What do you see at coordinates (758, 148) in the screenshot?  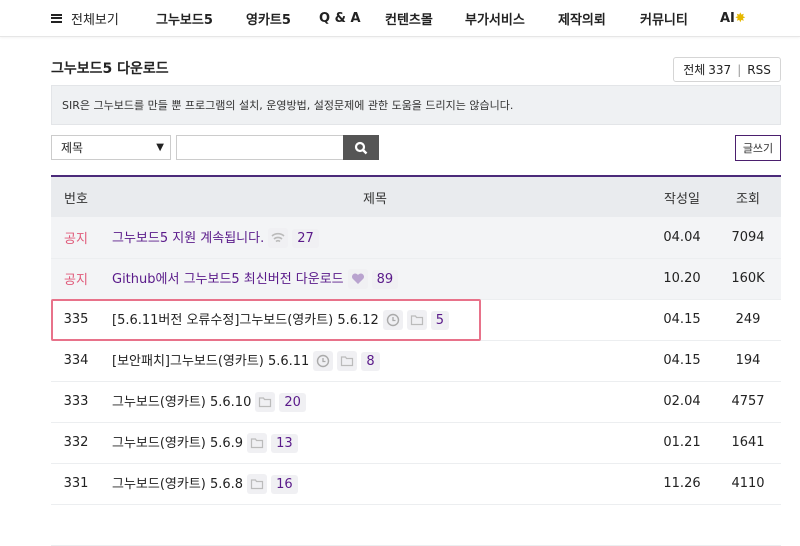 I see `write-button: 글쓰기` at bounding box center [758, 148].